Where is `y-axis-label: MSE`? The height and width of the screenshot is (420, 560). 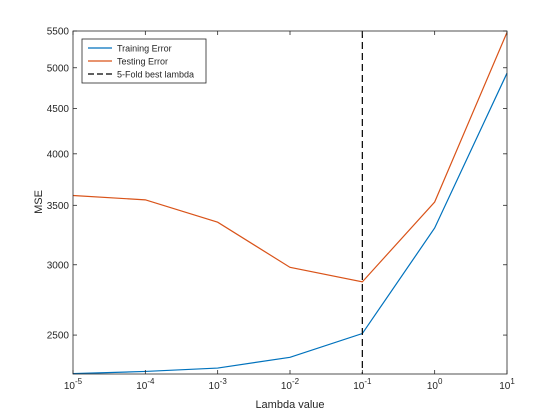
y-axis-label: MSE is located at coordinates (39, 202).